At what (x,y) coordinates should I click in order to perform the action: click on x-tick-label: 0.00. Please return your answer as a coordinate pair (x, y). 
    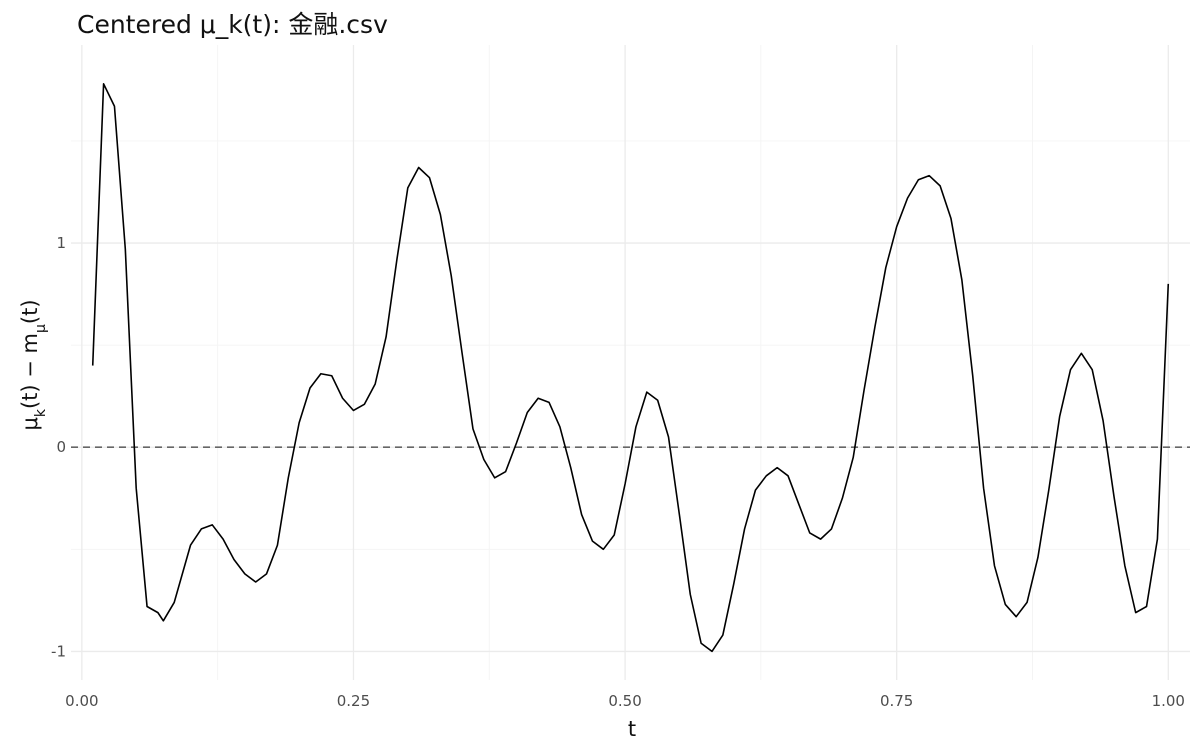
    Looking at the image, I should click on (81, 701).